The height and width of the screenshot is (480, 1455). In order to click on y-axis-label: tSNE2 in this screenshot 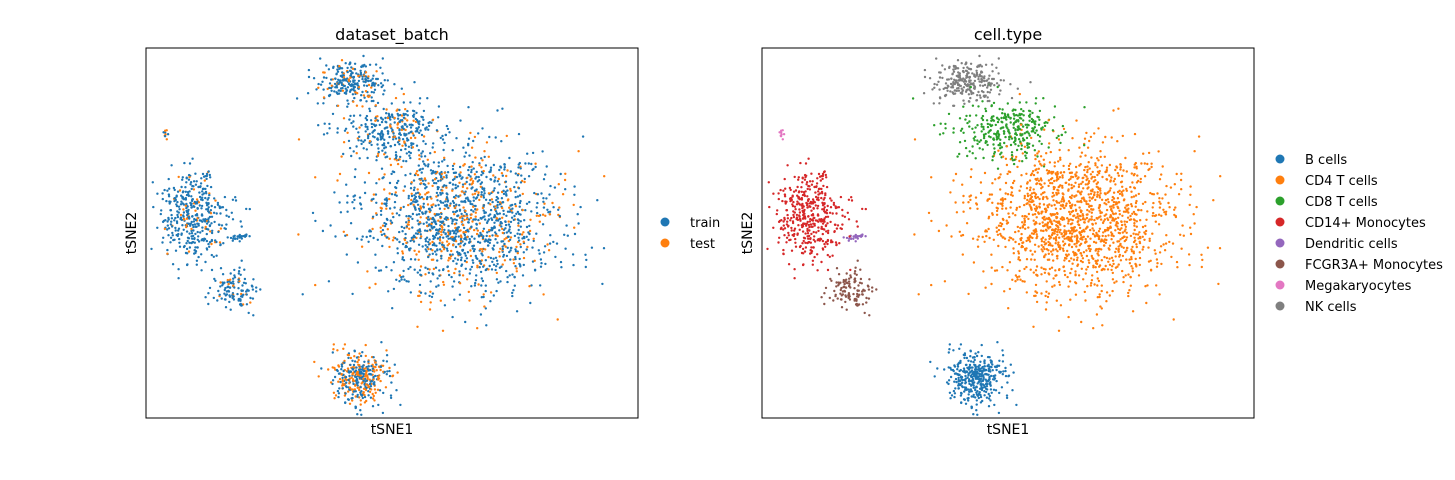, I will do `click(132, 233)`.